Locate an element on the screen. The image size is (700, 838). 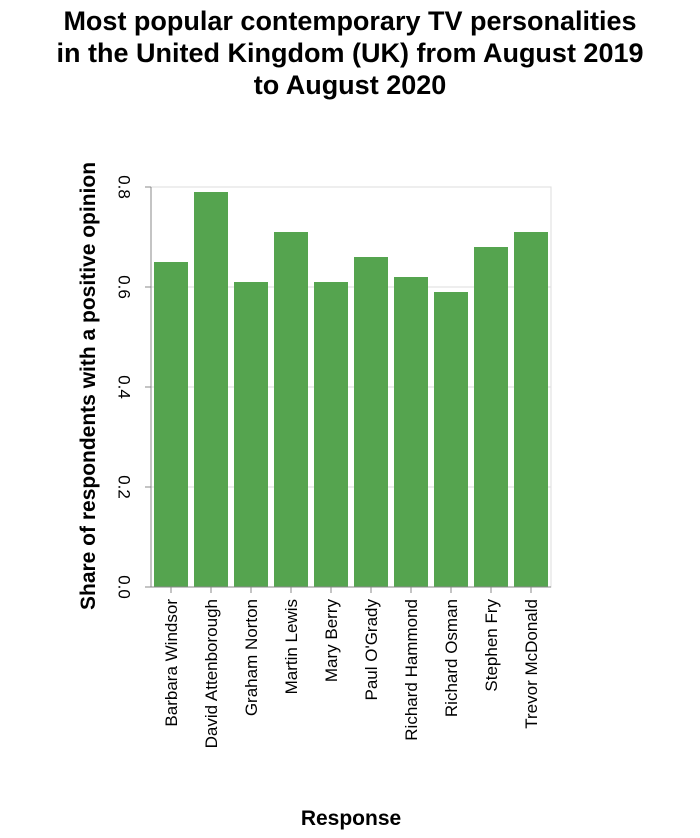
x-tick-label: Barbara Windsor is located at coordinates (171, 663).